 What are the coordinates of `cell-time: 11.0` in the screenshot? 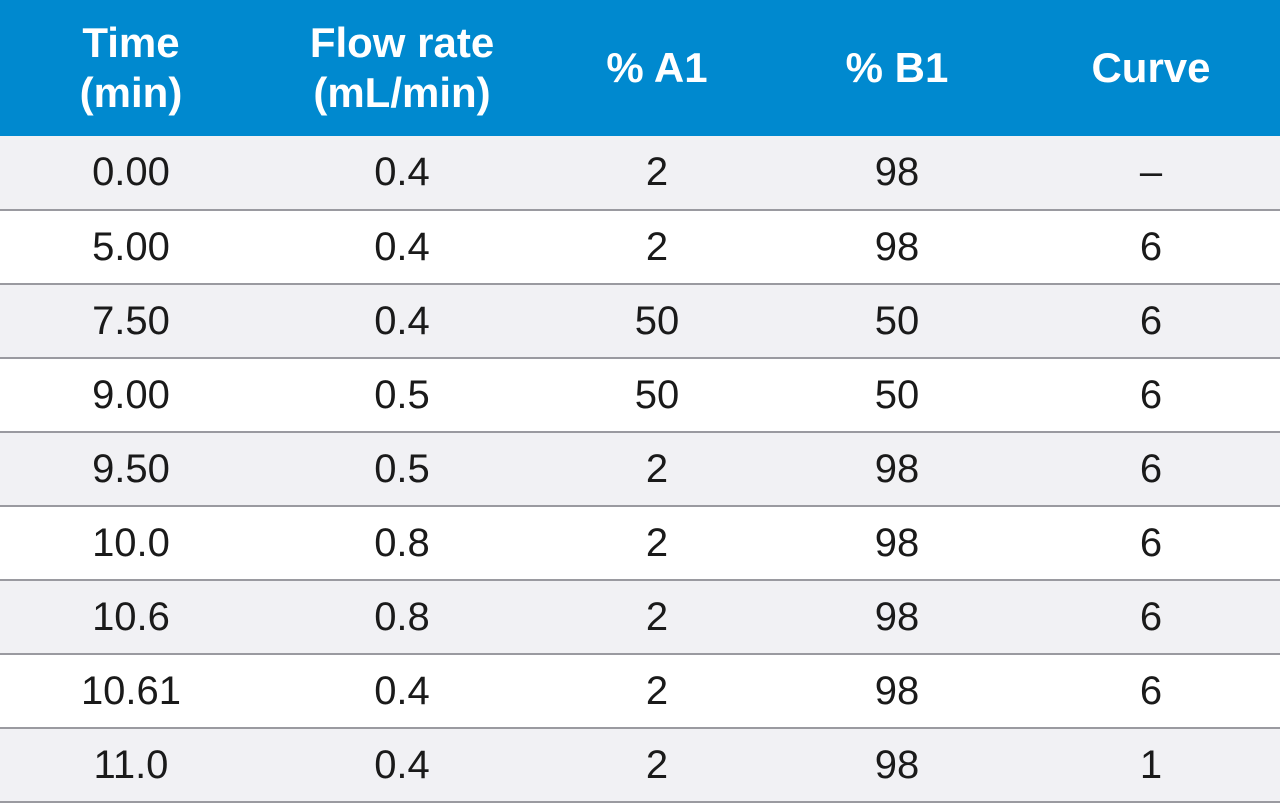 It's located at (131, 765).